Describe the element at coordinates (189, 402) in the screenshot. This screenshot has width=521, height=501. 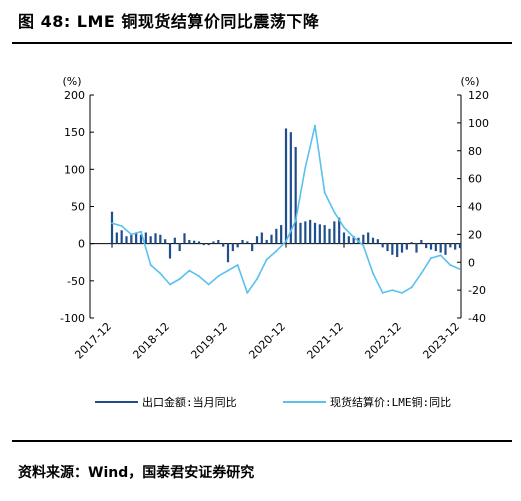
I see `legend-label-bars: 出口金额:当月同比` at that location.